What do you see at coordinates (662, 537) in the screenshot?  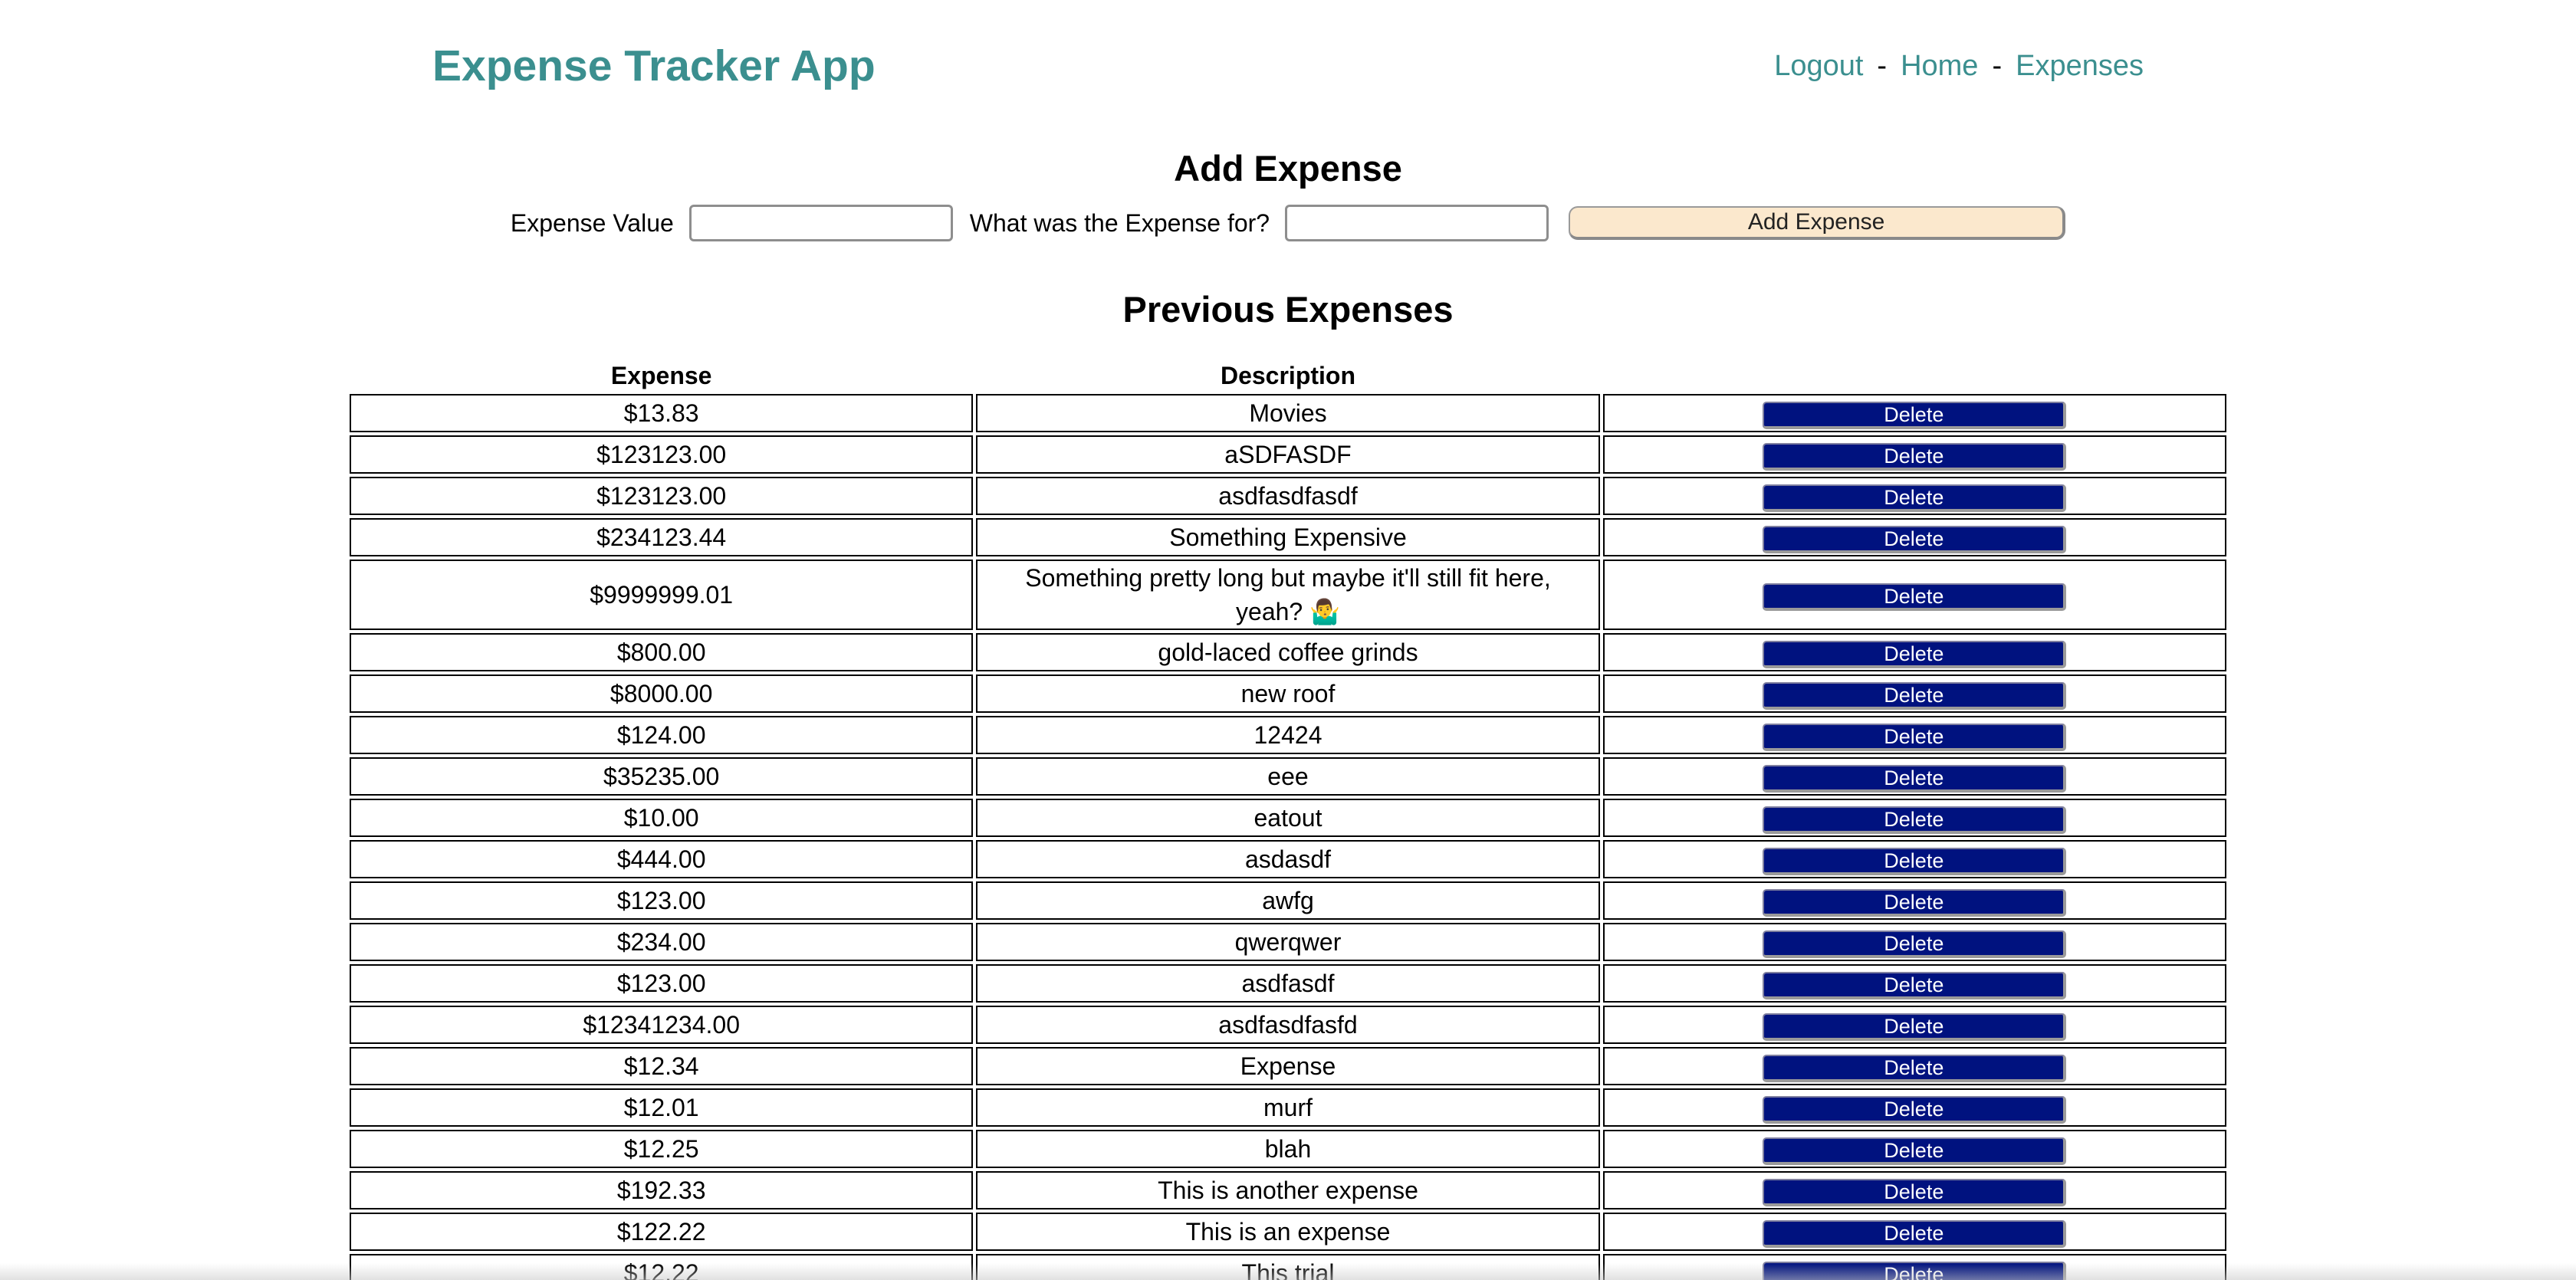 I see `expense-amount-cell: $234123.44` at bounding box center [662, 537].